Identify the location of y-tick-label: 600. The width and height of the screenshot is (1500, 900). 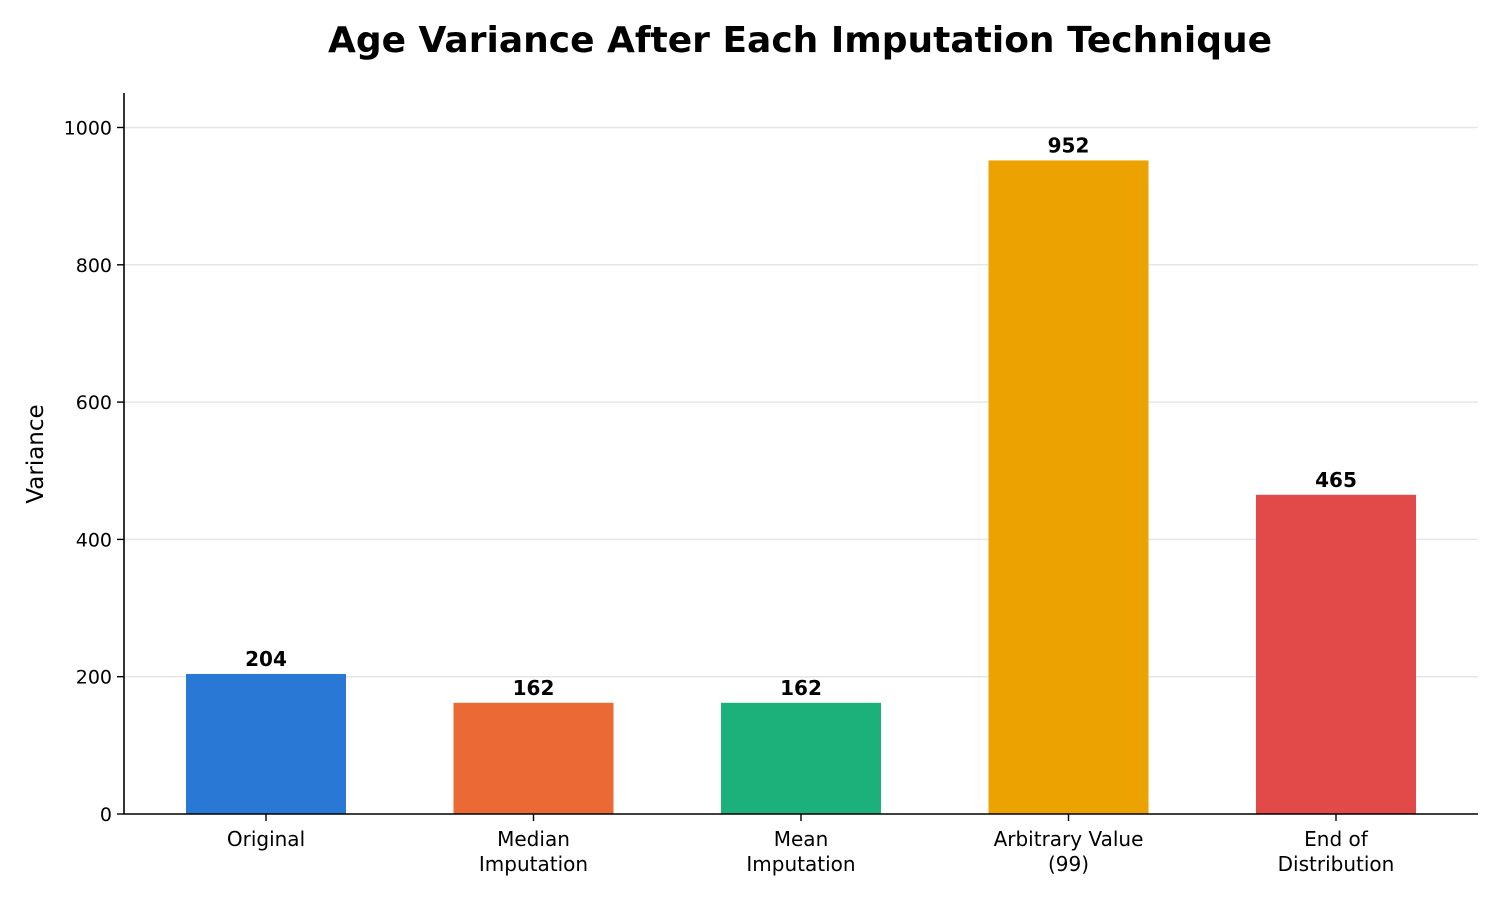
(94, 403).